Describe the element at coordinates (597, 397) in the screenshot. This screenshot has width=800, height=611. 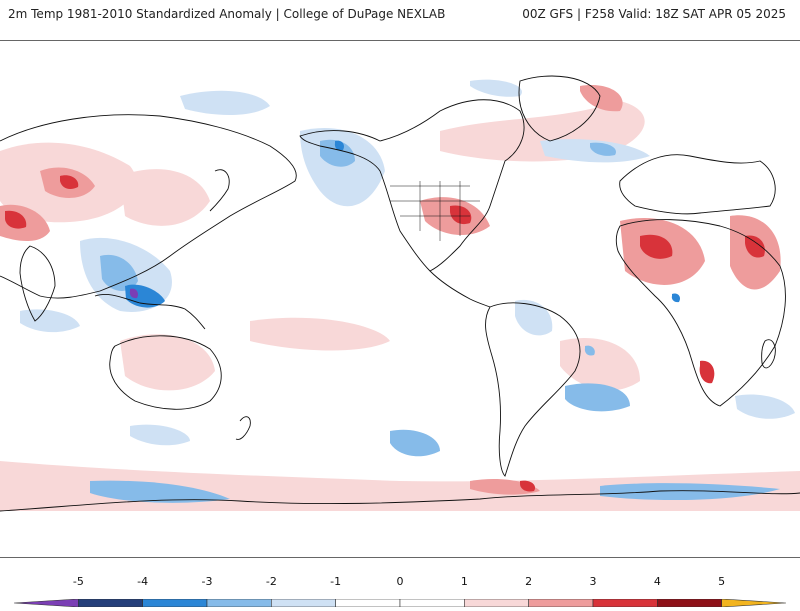
I see `cold-area-south-atlantic` at that location.